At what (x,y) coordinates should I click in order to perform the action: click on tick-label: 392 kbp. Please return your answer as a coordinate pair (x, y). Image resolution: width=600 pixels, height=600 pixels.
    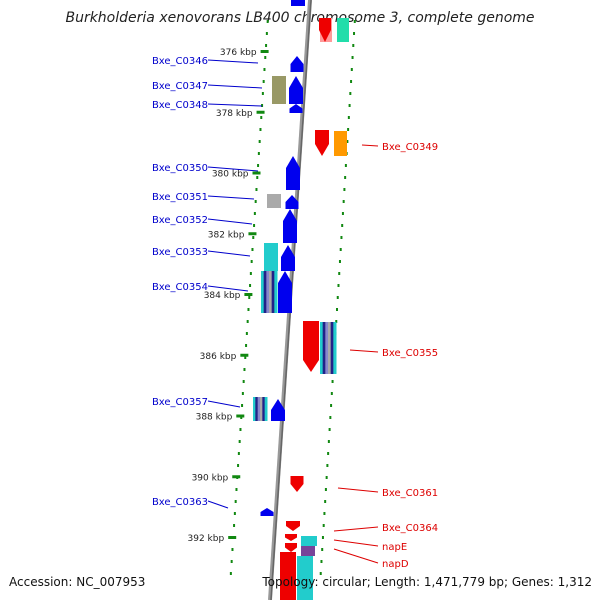
    Looking at the image, I should click on (206, 539).